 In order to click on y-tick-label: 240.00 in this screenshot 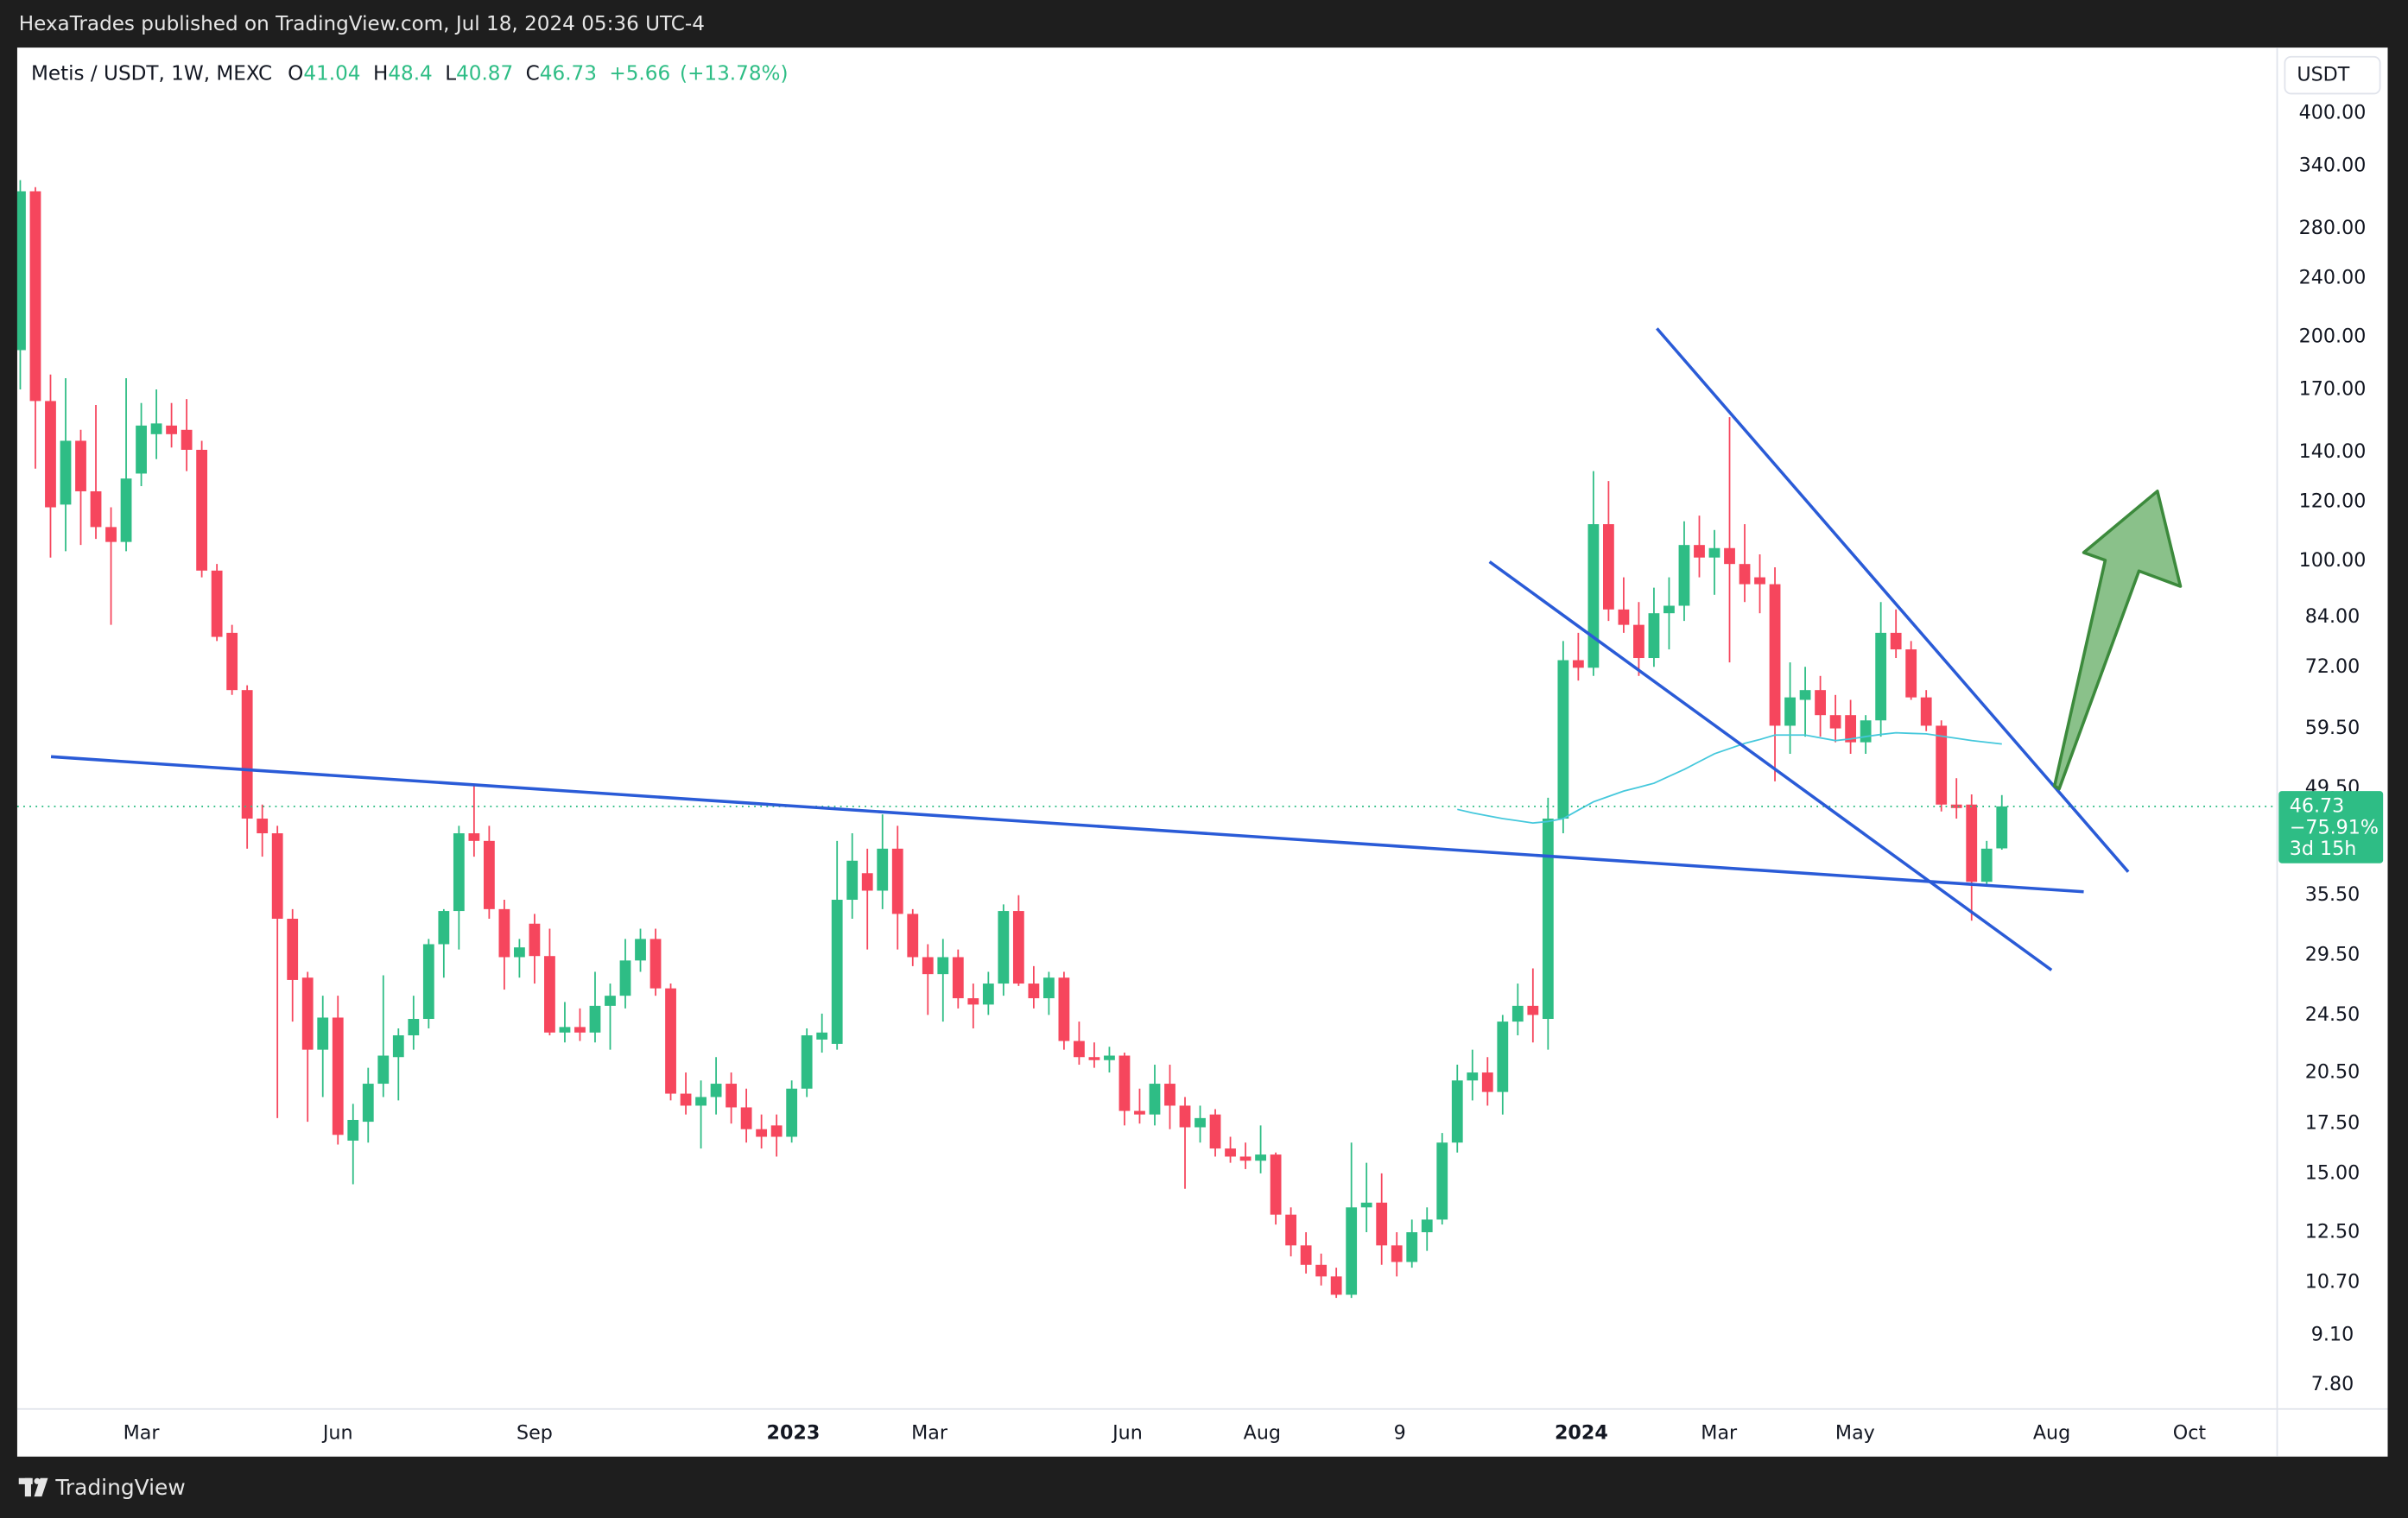, I will do `click(2333, 278)`.